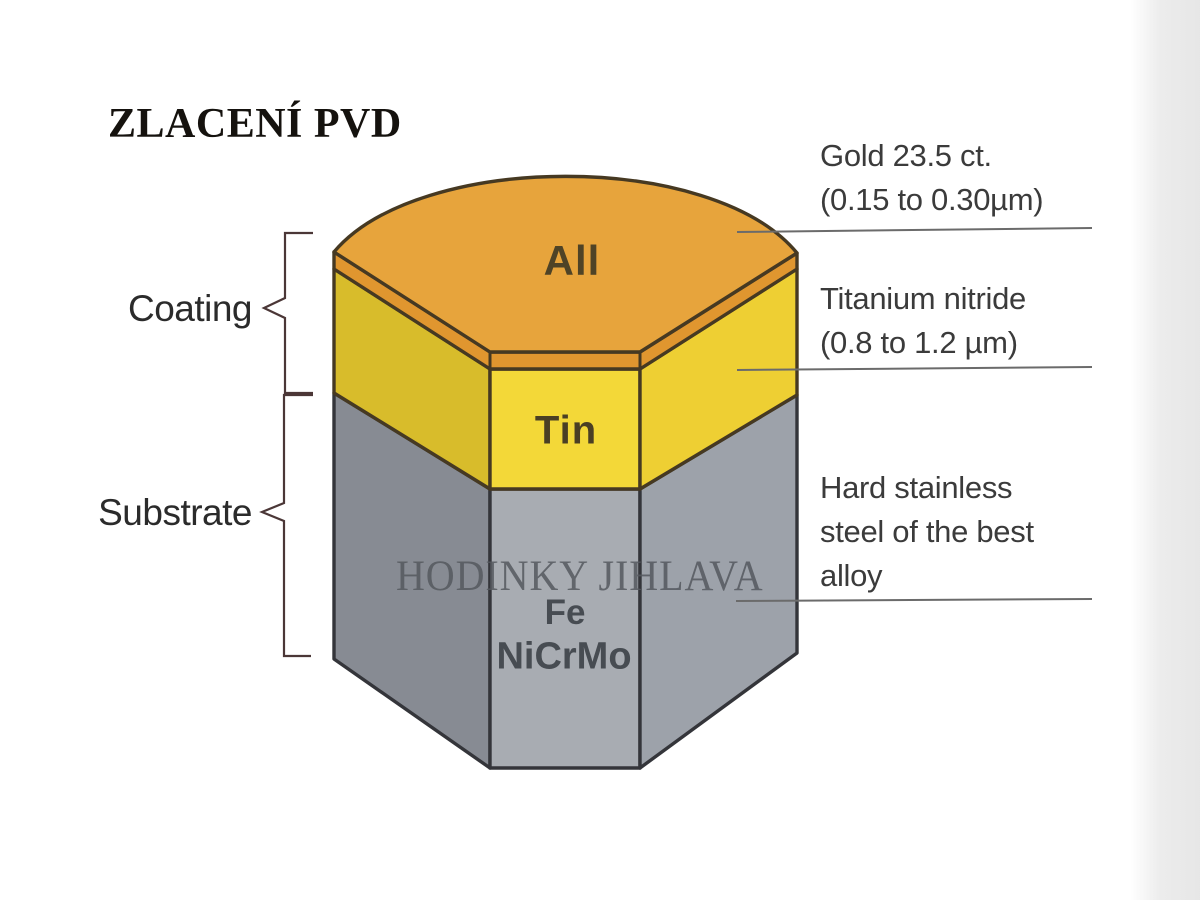 Image resolution: width=1200 pixels, height=900 pixels. I want to click on leader-line-steel, so click(914, 600).